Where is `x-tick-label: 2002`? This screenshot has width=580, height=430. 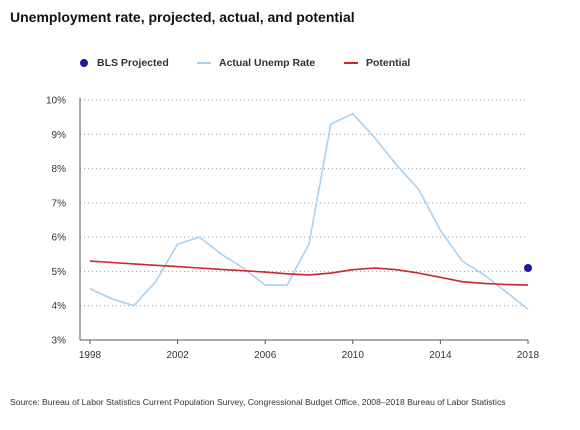
x-tick-label: 2002 is located at coordinates (177, 355).